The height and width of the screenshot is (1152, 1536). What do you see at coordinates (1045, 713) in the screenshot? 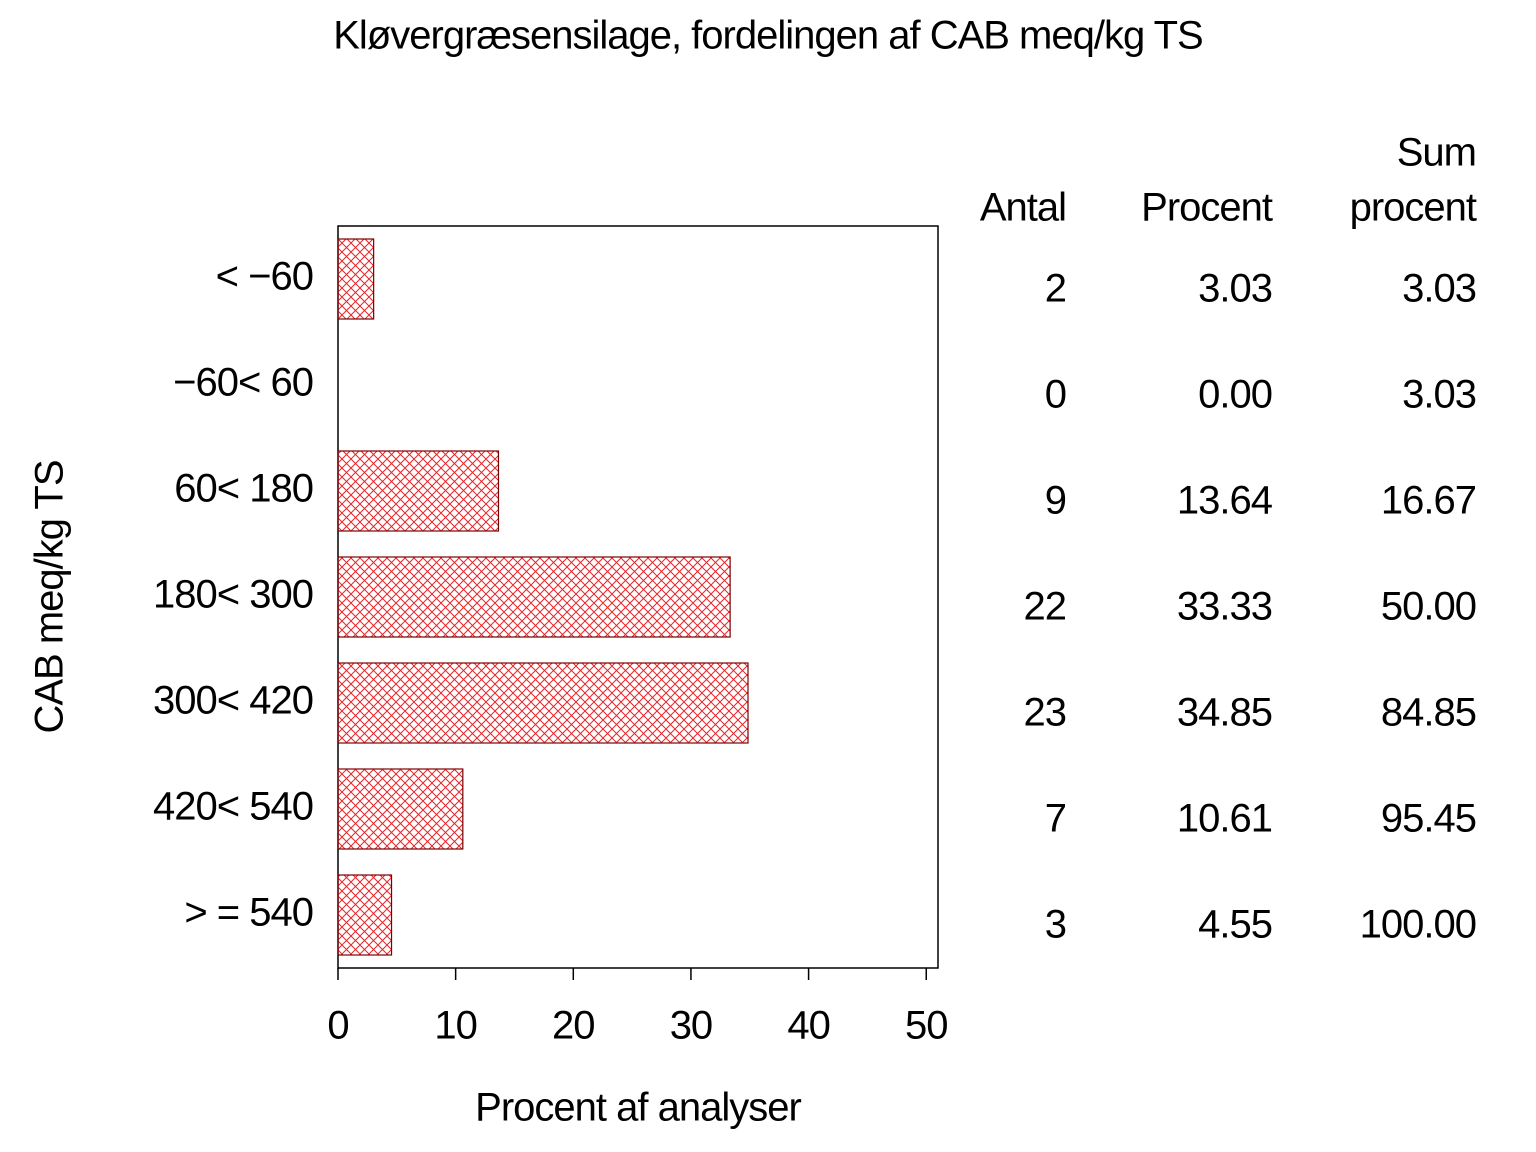
I see `table-count: 23` at bounding box center [1045, 713].